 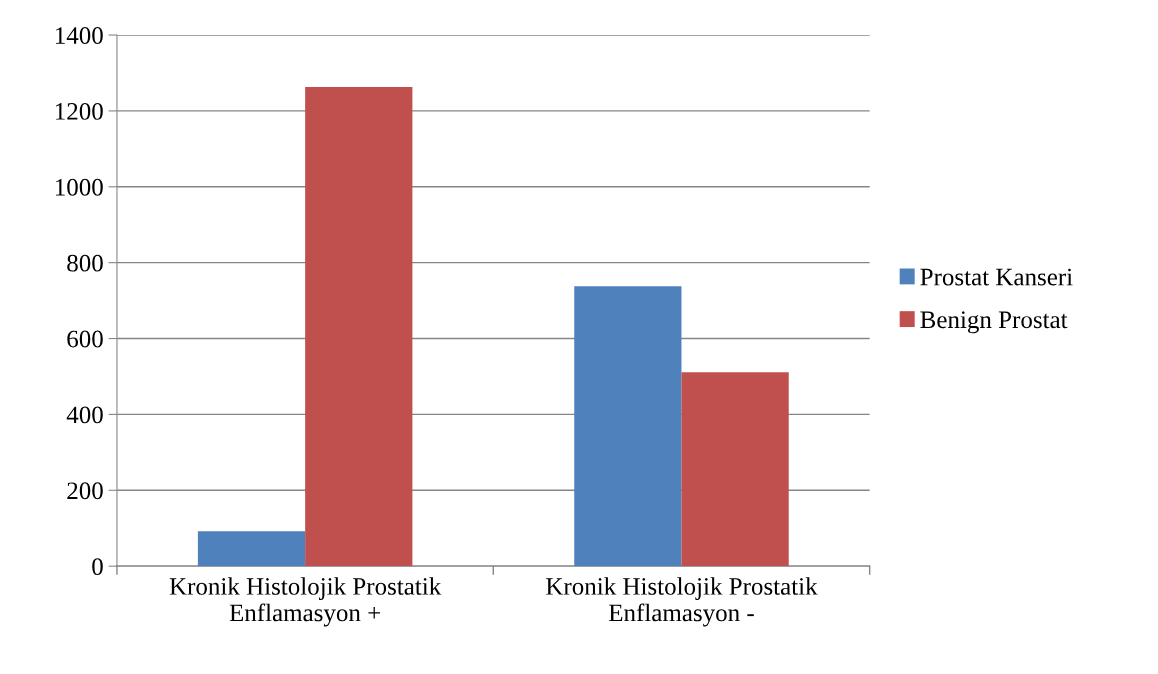 What do you see at coordinates (79, 35) in the screenshot?
I see `y-tick-label: 1400` at bounding box center [79, 35].